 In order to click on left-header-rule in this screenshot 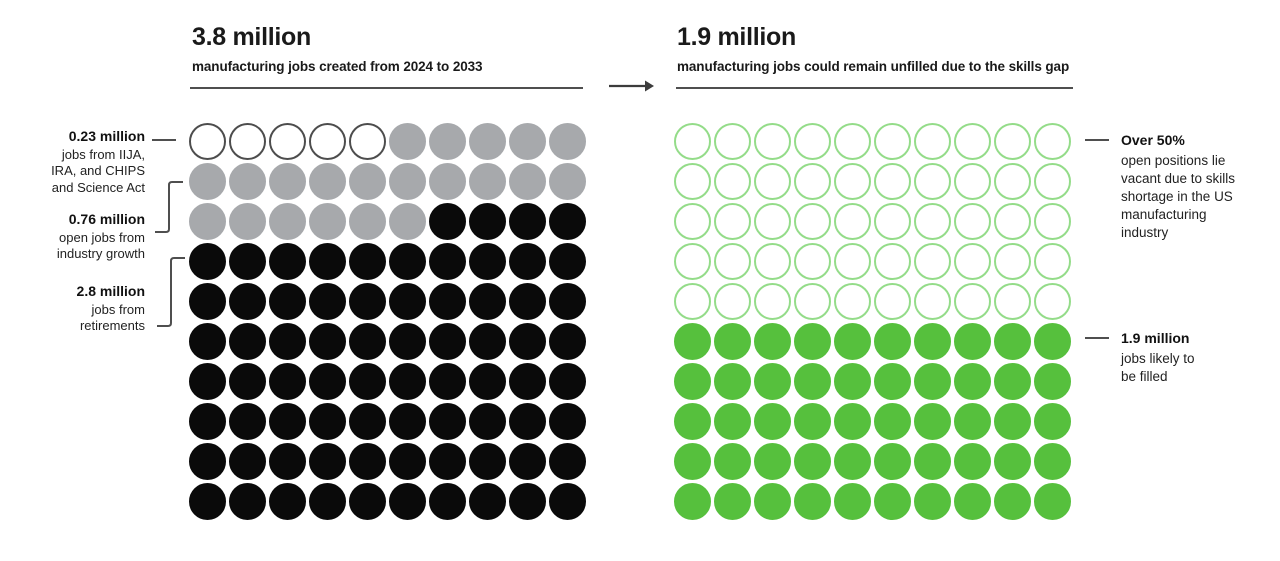, I will do `click(386, 88)`.